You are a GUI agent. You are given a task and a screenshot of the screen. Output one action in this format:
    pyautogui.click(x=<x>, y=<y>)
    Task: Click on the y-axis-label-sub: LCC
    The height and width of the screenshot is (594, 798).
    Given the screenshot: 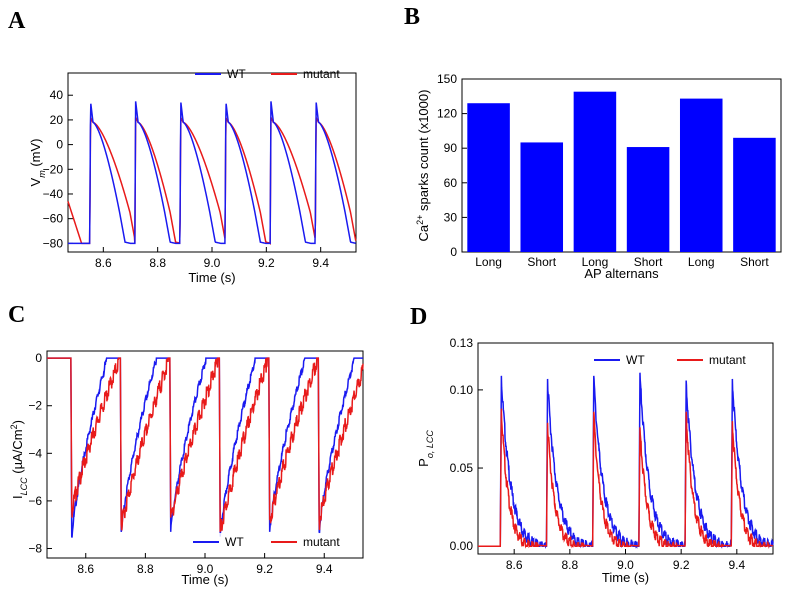 What is the action you would take?
    pyautogui.click(x=24, y=486)
    